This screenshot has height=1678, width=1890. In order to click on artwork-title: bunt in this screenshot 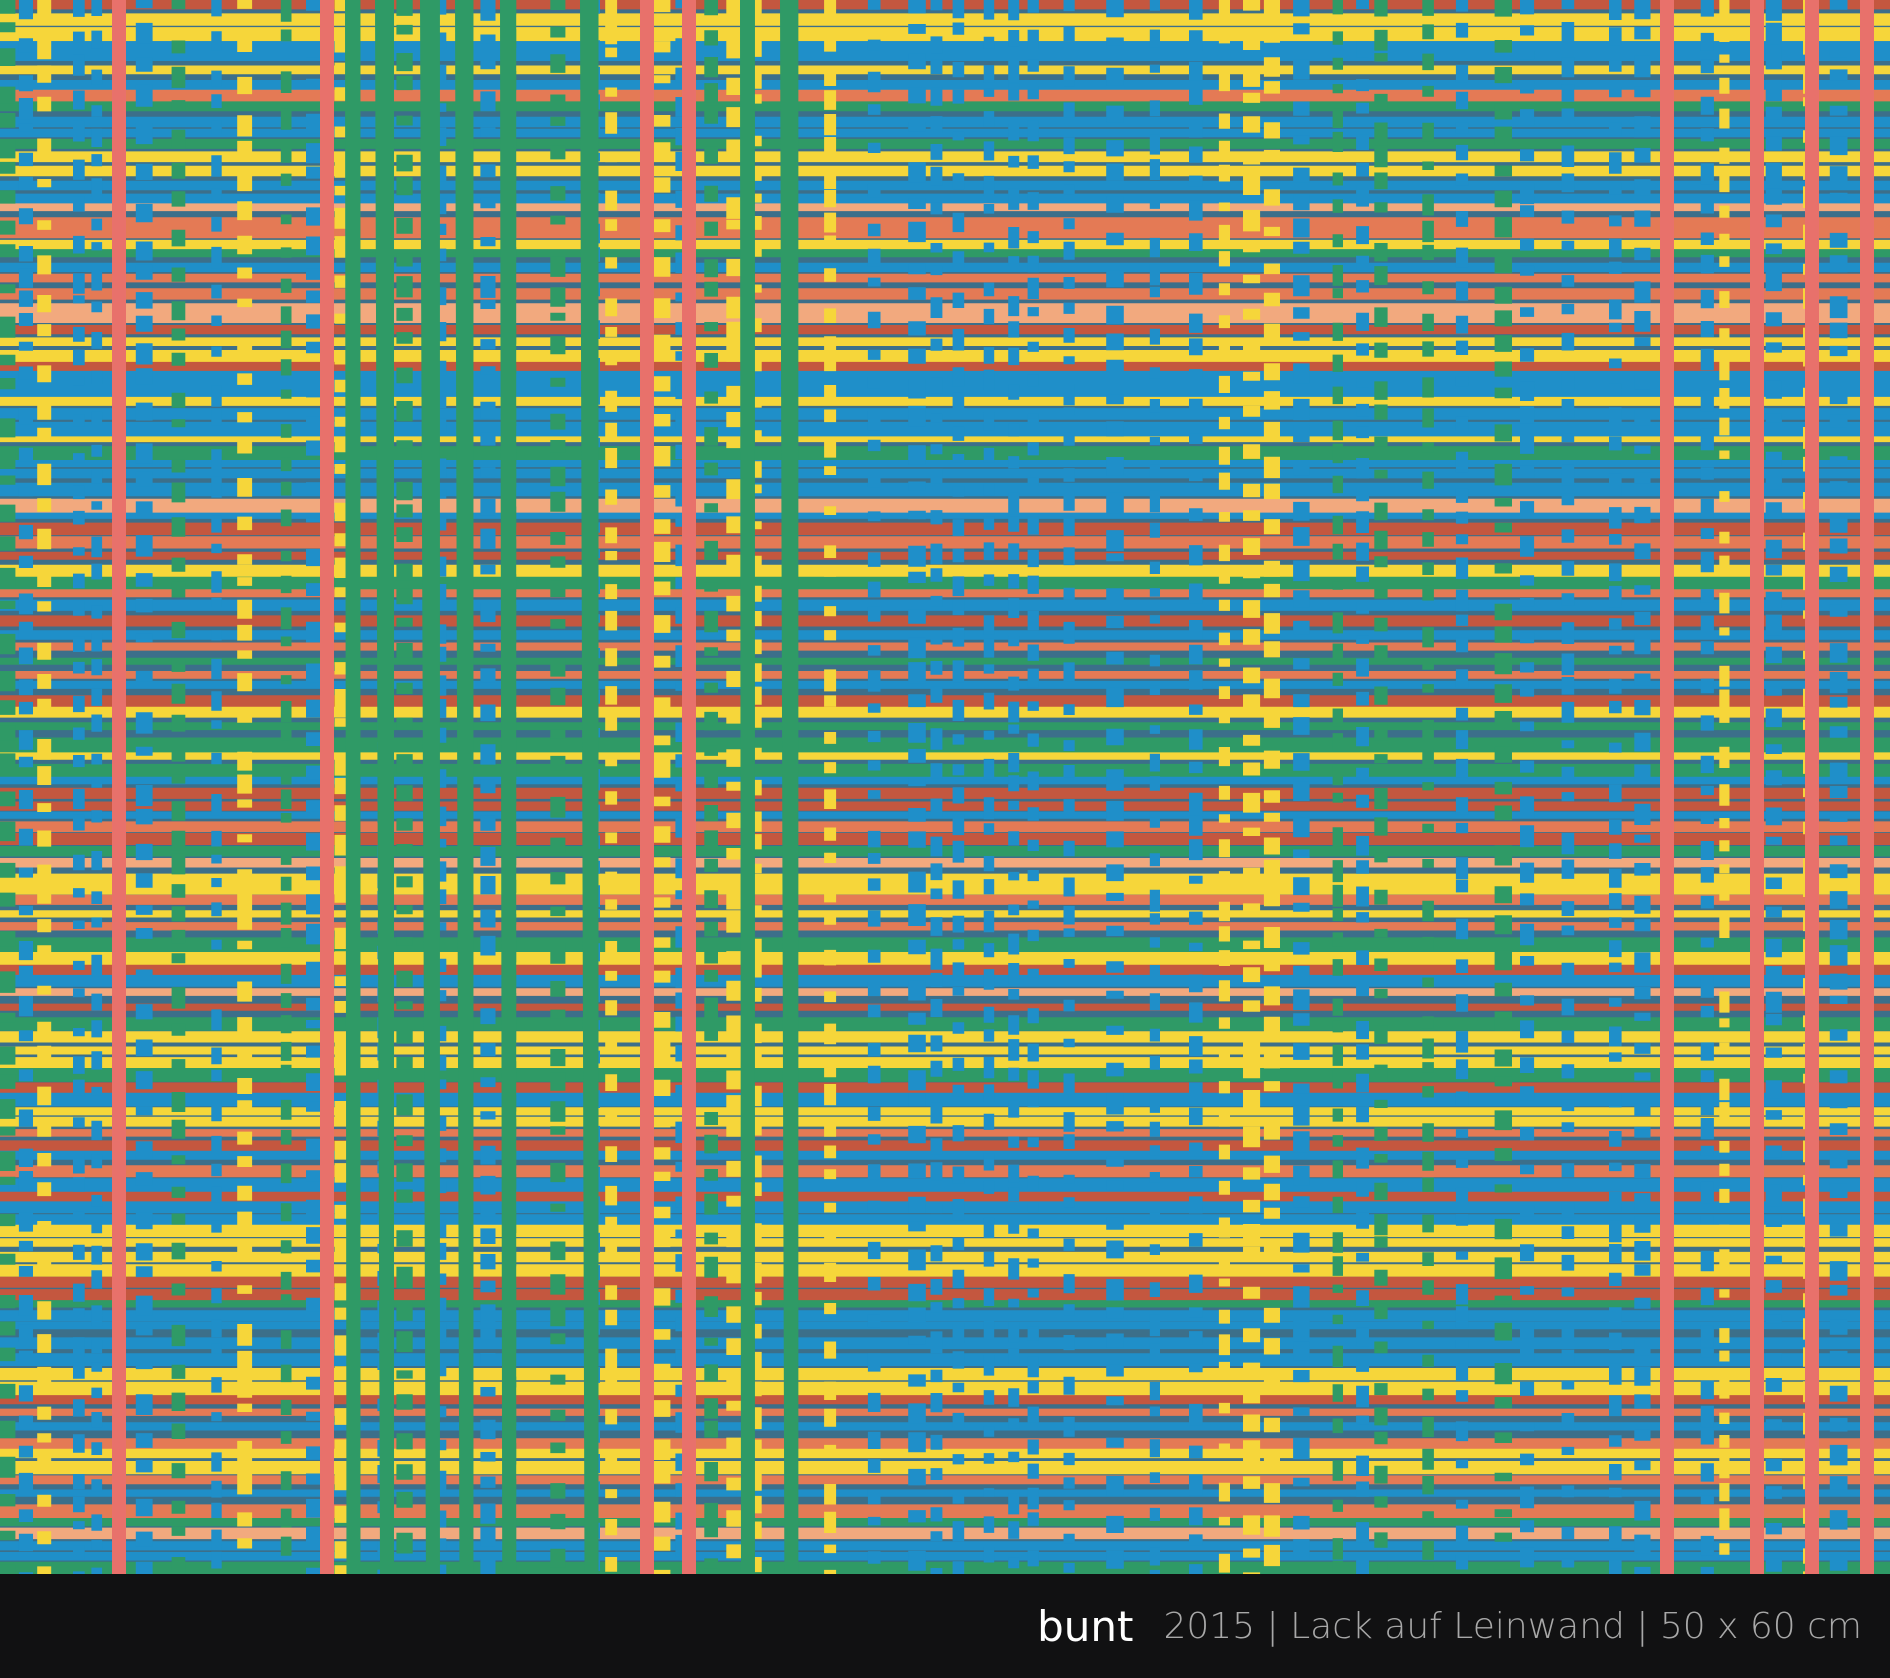, I will do `click(1085, 1626)`.